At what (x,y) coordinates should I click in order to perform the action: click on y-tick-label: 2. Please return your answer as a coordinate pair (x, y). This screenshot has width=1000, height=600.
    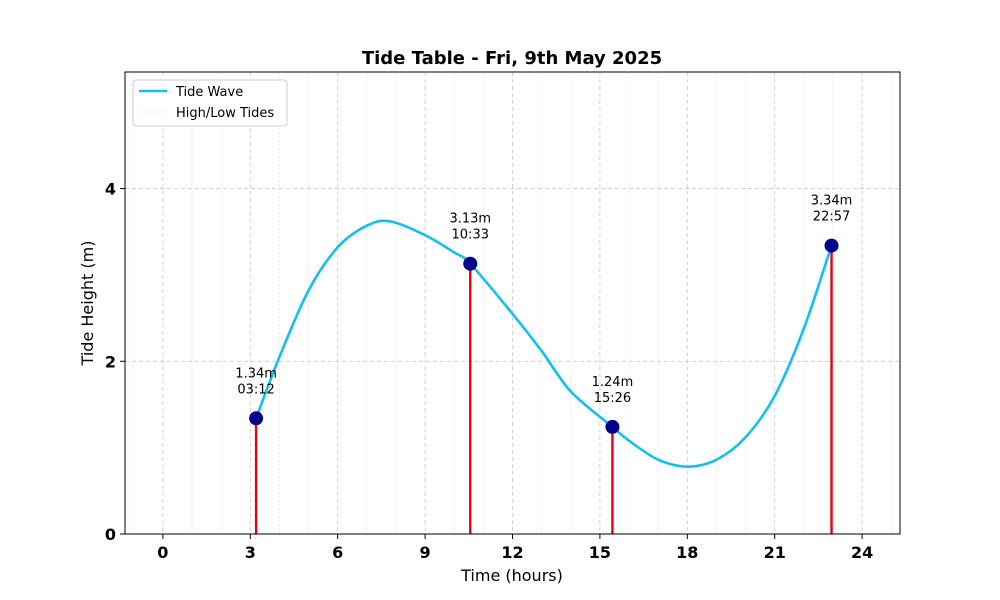
    Looking at the image, I should click on (110, 361).